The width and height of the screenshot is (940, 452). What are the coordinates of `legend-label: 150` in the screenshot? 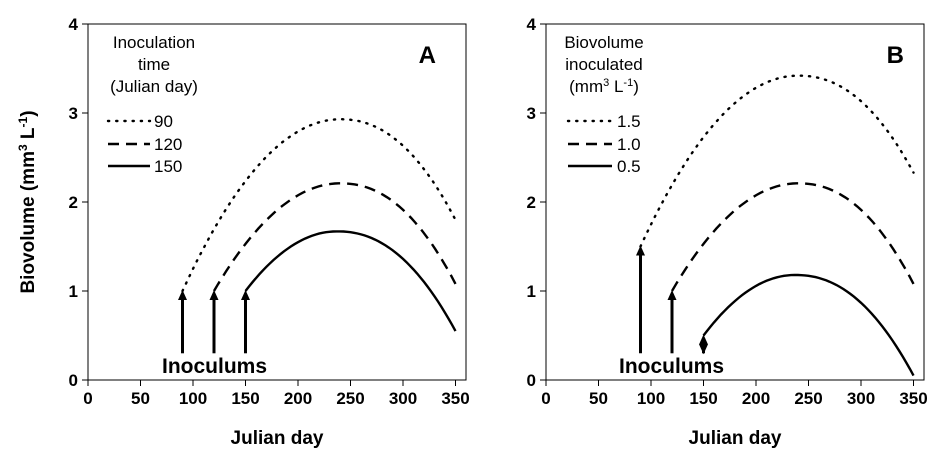 It's located at (168, 166).